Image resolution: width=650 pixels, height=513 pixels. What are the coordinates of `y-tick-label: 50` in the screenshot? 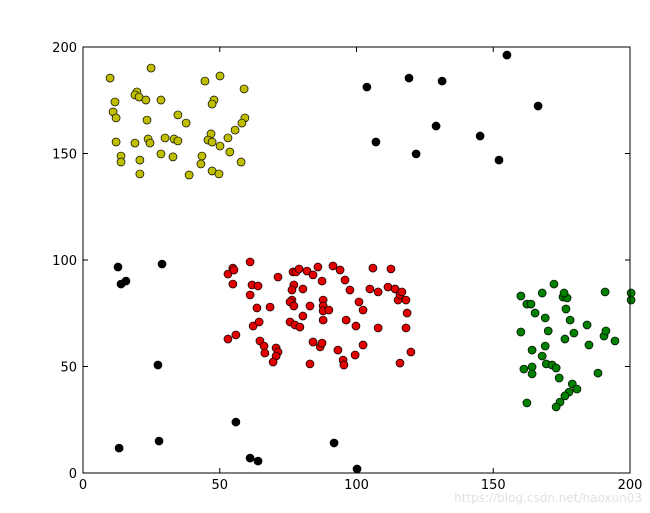 It's located at (68, 368).